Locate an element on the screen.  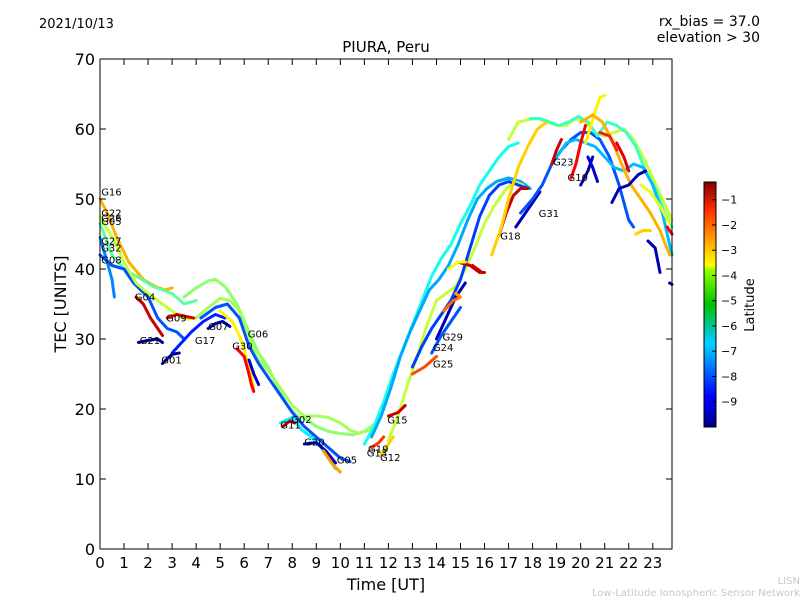
satellite-label-g04-7: G04 is located at coordinates (145, 298).